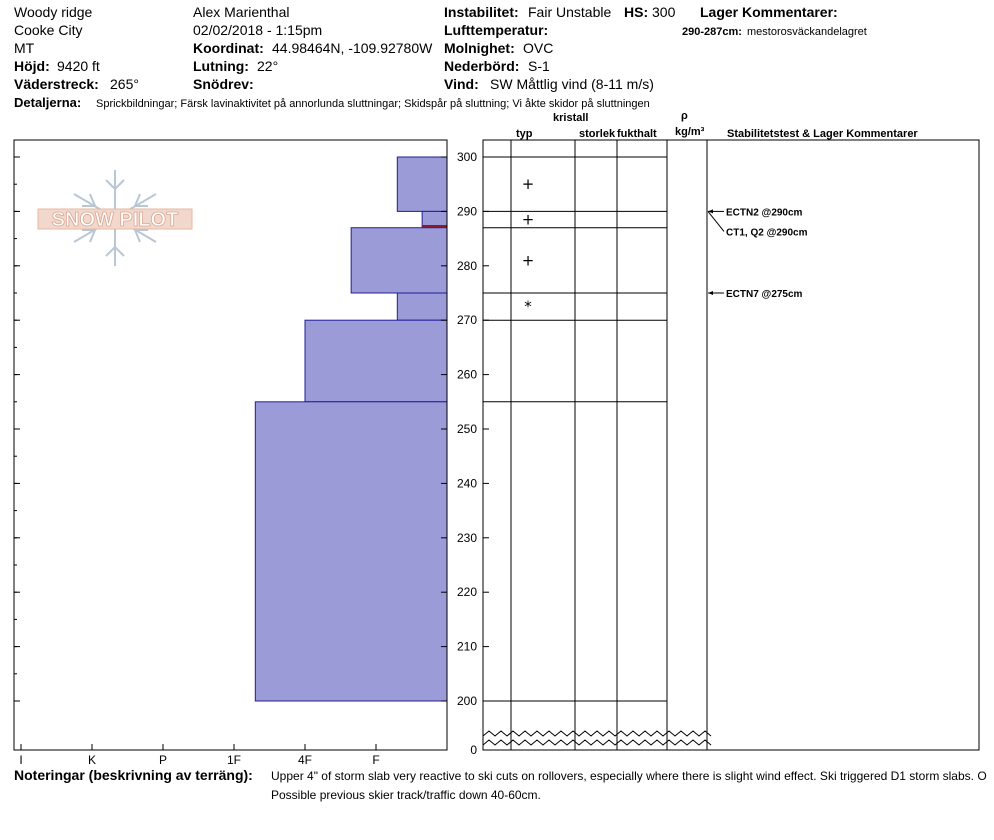 This screenshot has width=994, height=840. What do you see at coordinates (56, 84) in the screenshot?
I see `aspect-label: Väderstreck:` at bounding box center [56, 84].